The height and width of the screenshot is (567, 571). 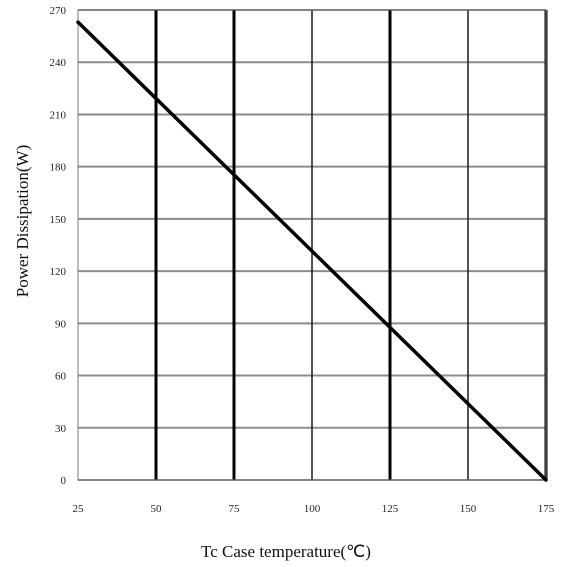 What do you see at coordinates (546, 509) in the screenshot?
I see `x-tick-label: 175` at bounding box center [546, 509].